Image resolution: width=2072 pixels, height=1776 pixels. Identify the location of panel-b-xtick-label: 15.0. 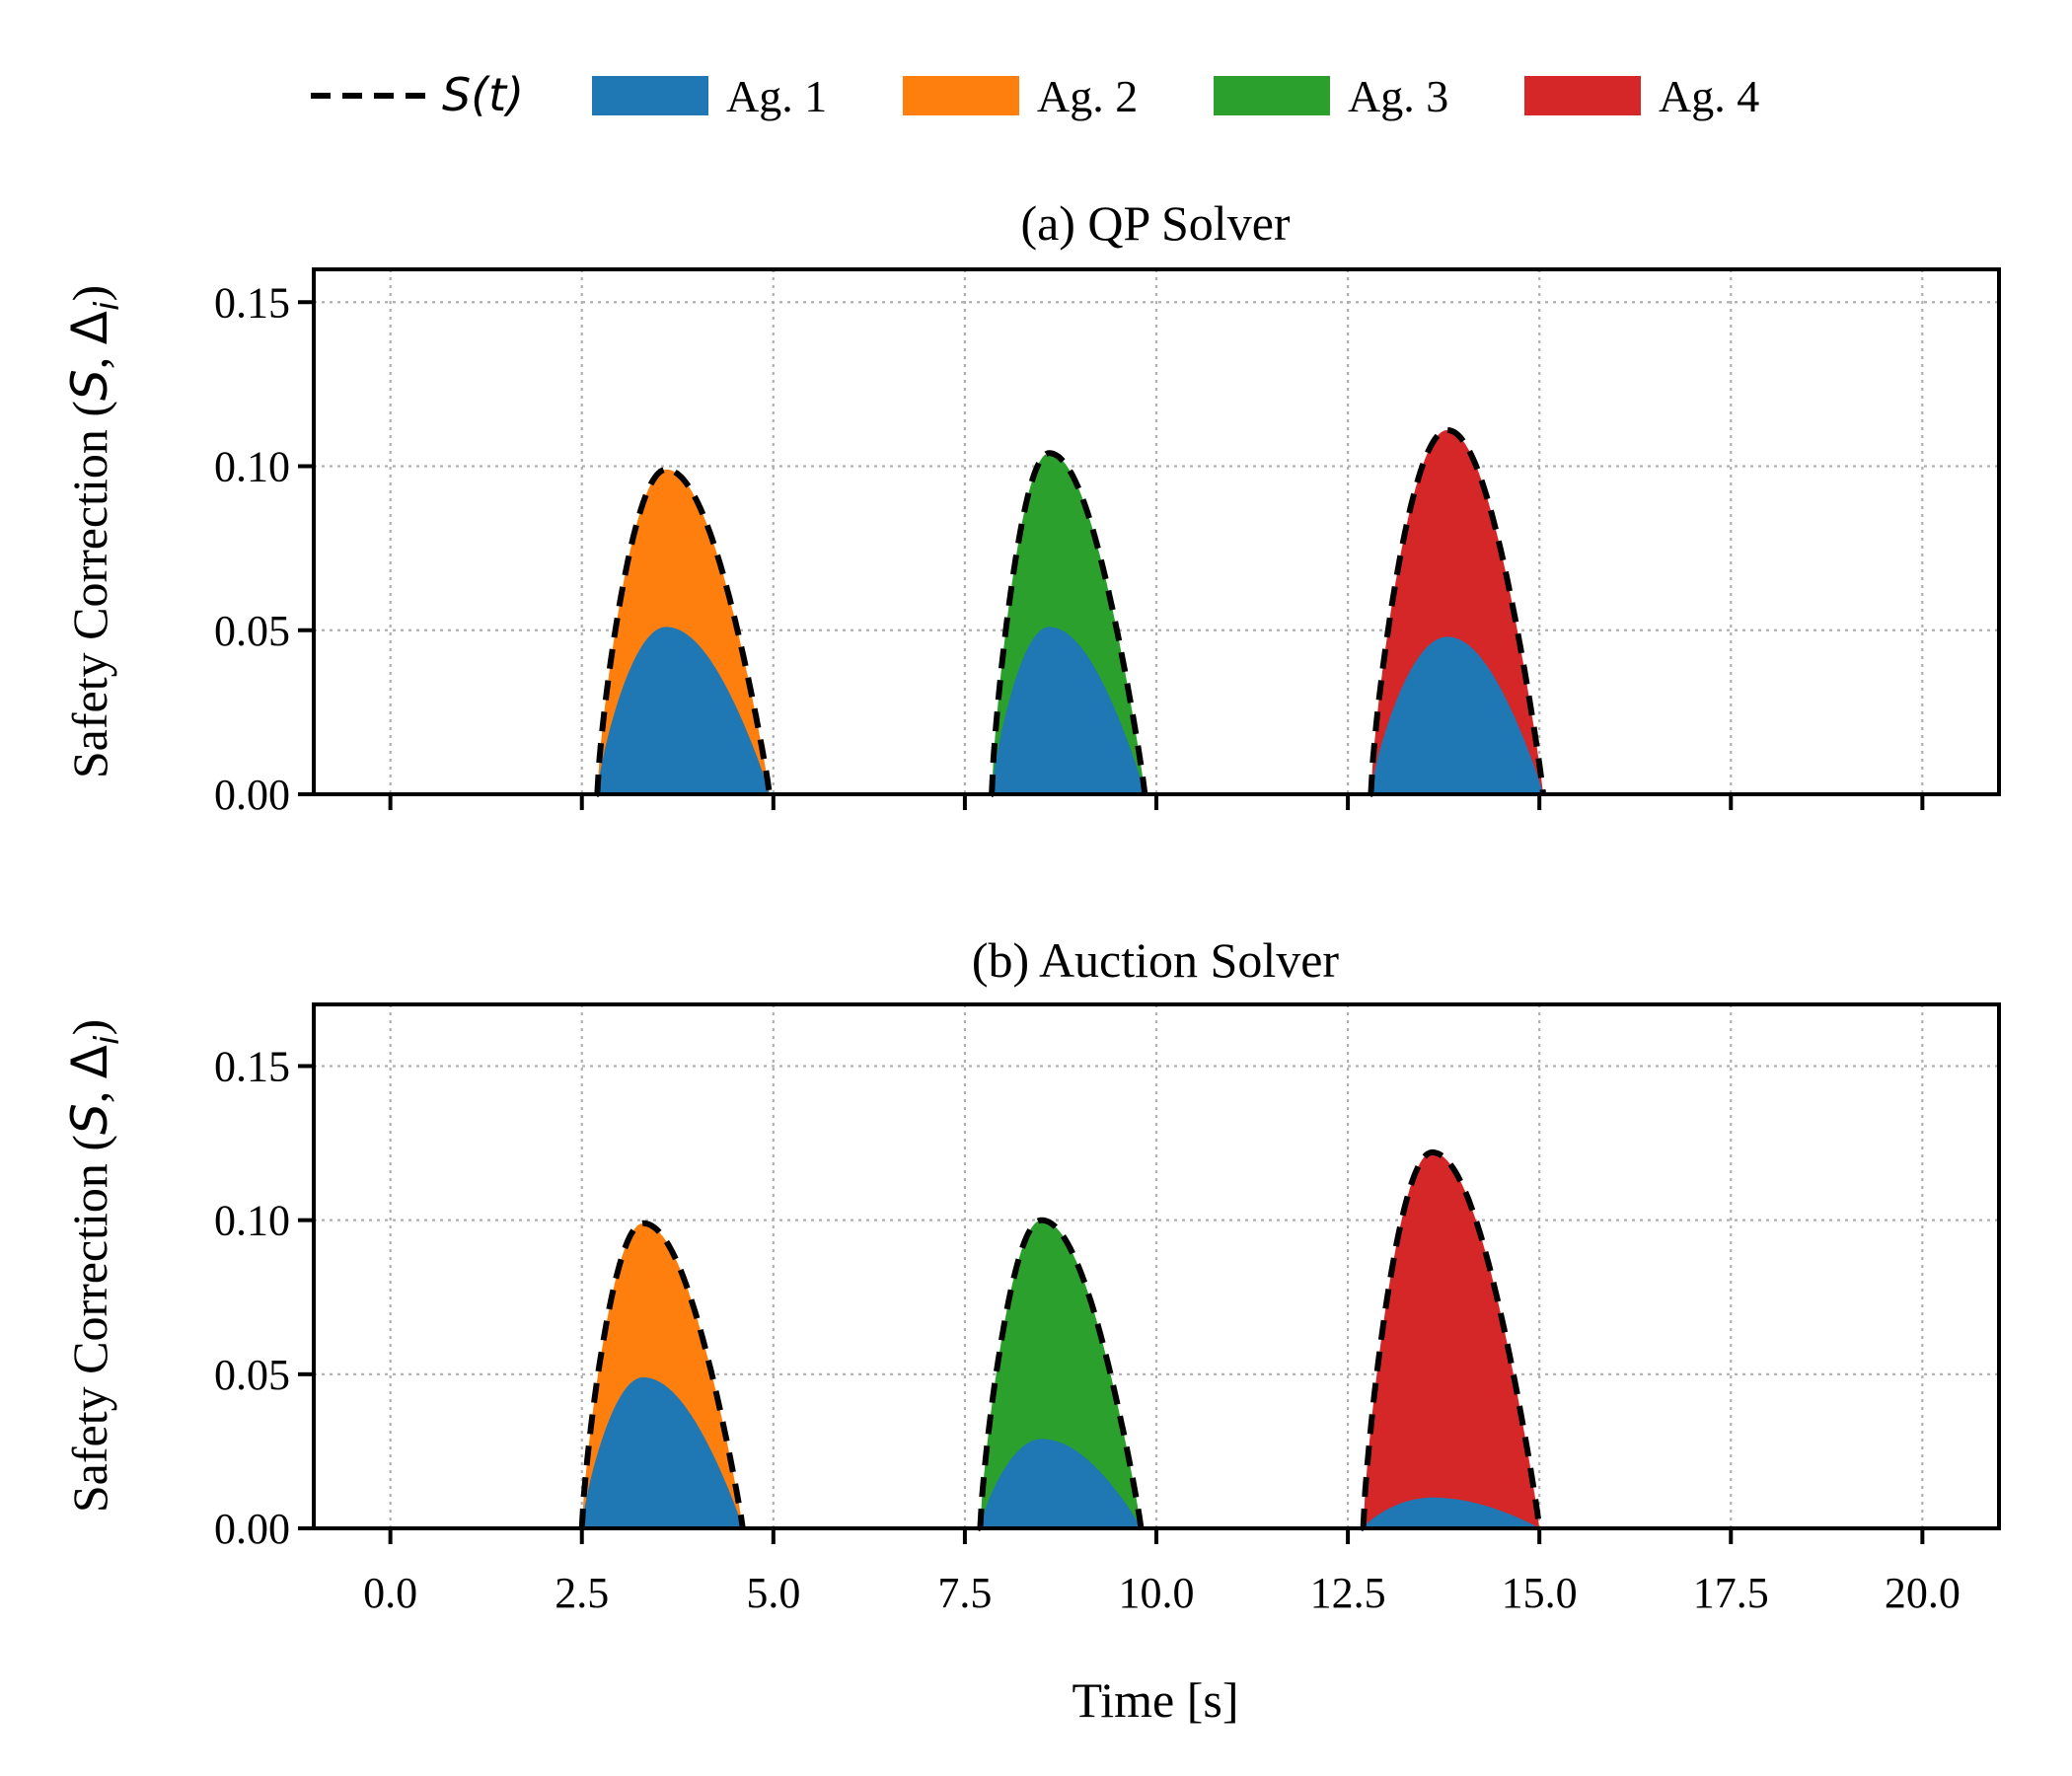
(1540, 1593).